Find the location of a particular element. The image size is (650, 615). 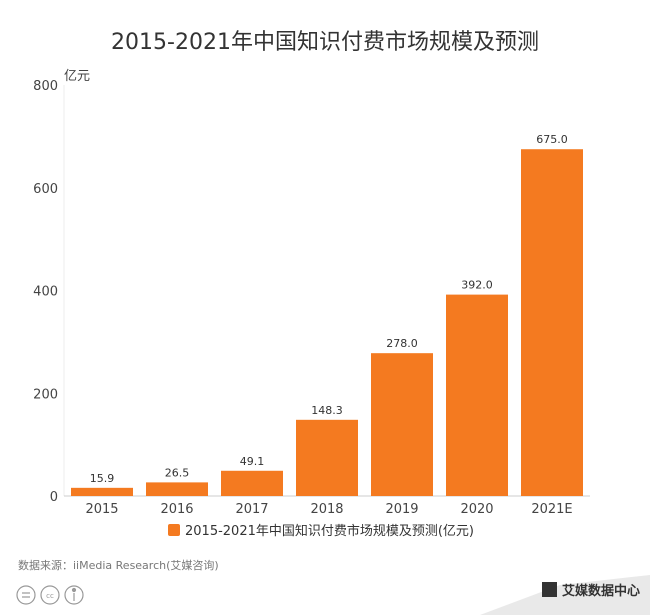

y-tick-label: 200 is located at coordinates (45, 394).